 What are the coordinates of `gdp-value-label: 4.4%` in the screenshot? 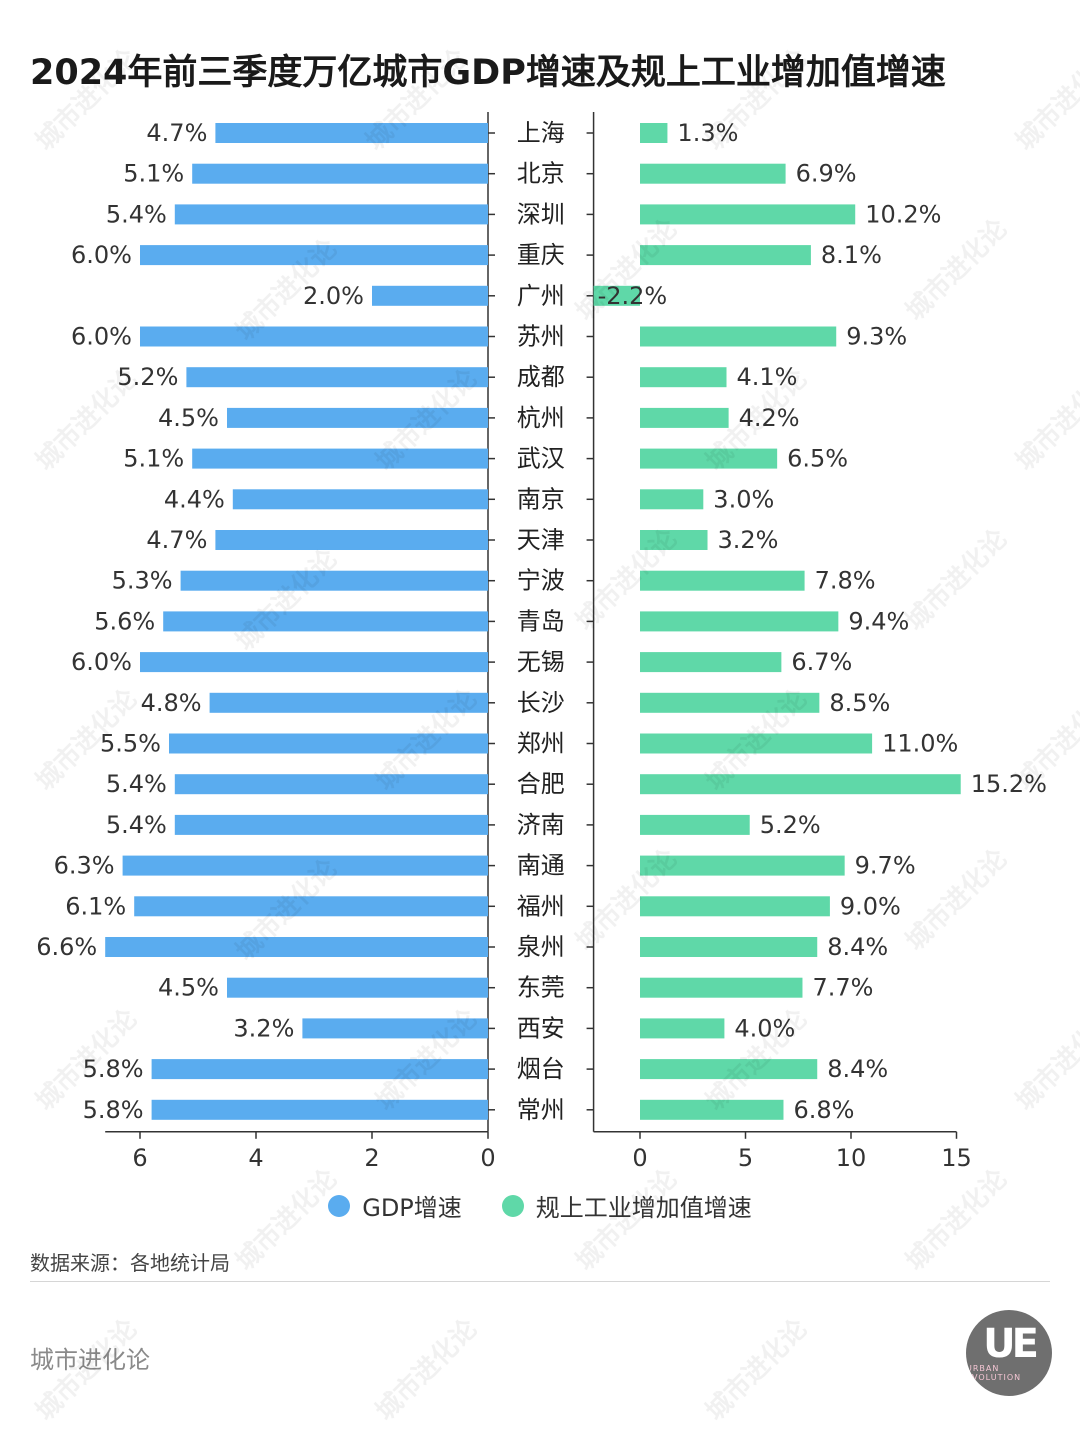 It's located at (194, 499).